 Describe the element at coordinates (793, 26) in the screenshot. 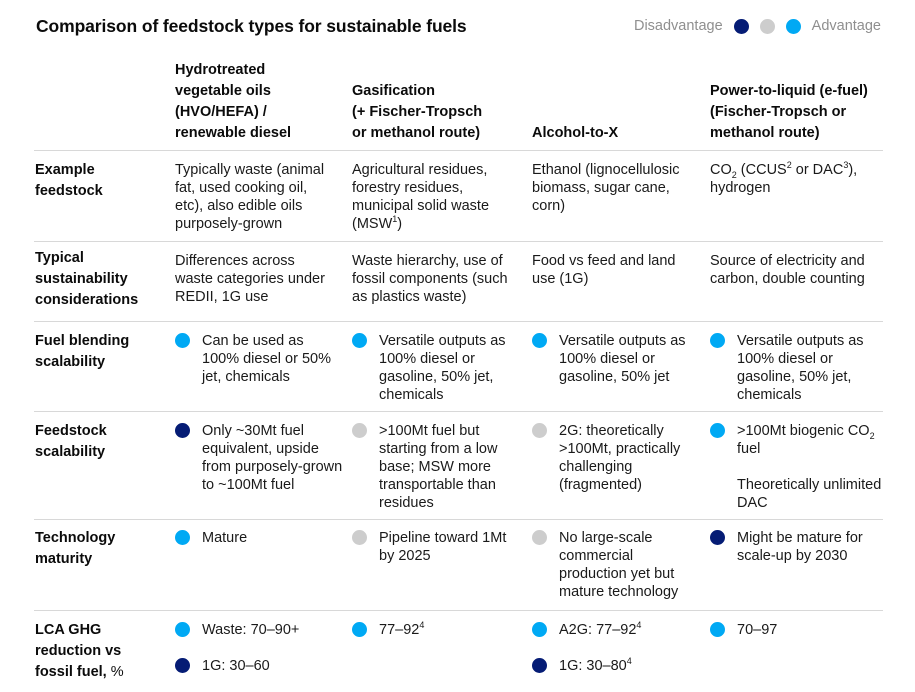

I see `legend-advantage-dot` at that location.